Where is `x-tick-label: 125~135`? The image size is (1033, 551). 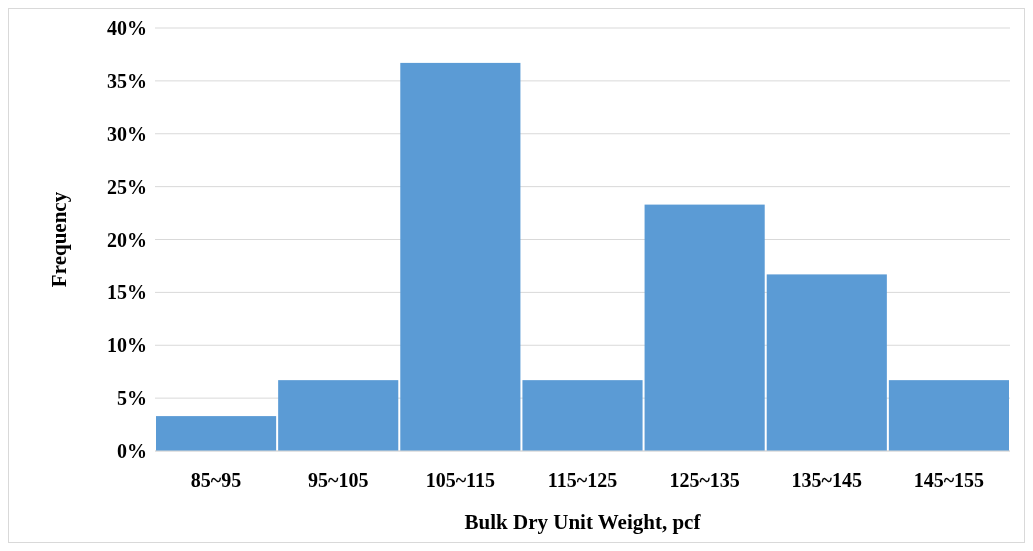 x-tick-label: 125~135 is located at coordinates (704, 480).